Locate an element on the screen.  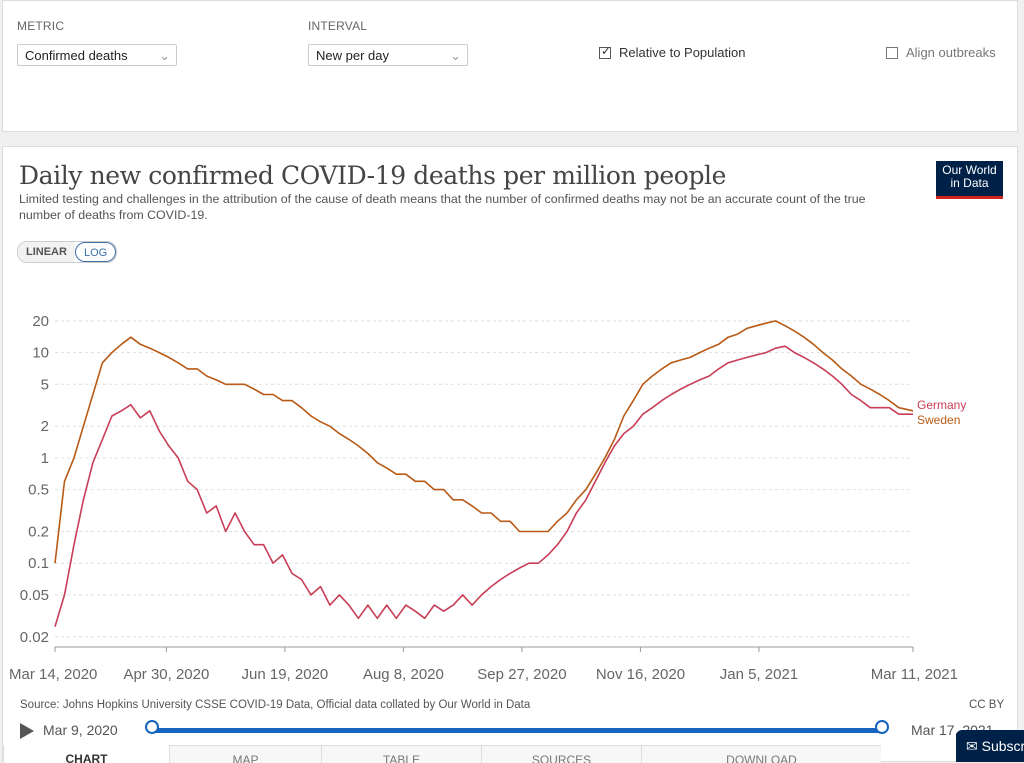
scale-toggle: LINEAR LOG is located at coordinates (67, 252).